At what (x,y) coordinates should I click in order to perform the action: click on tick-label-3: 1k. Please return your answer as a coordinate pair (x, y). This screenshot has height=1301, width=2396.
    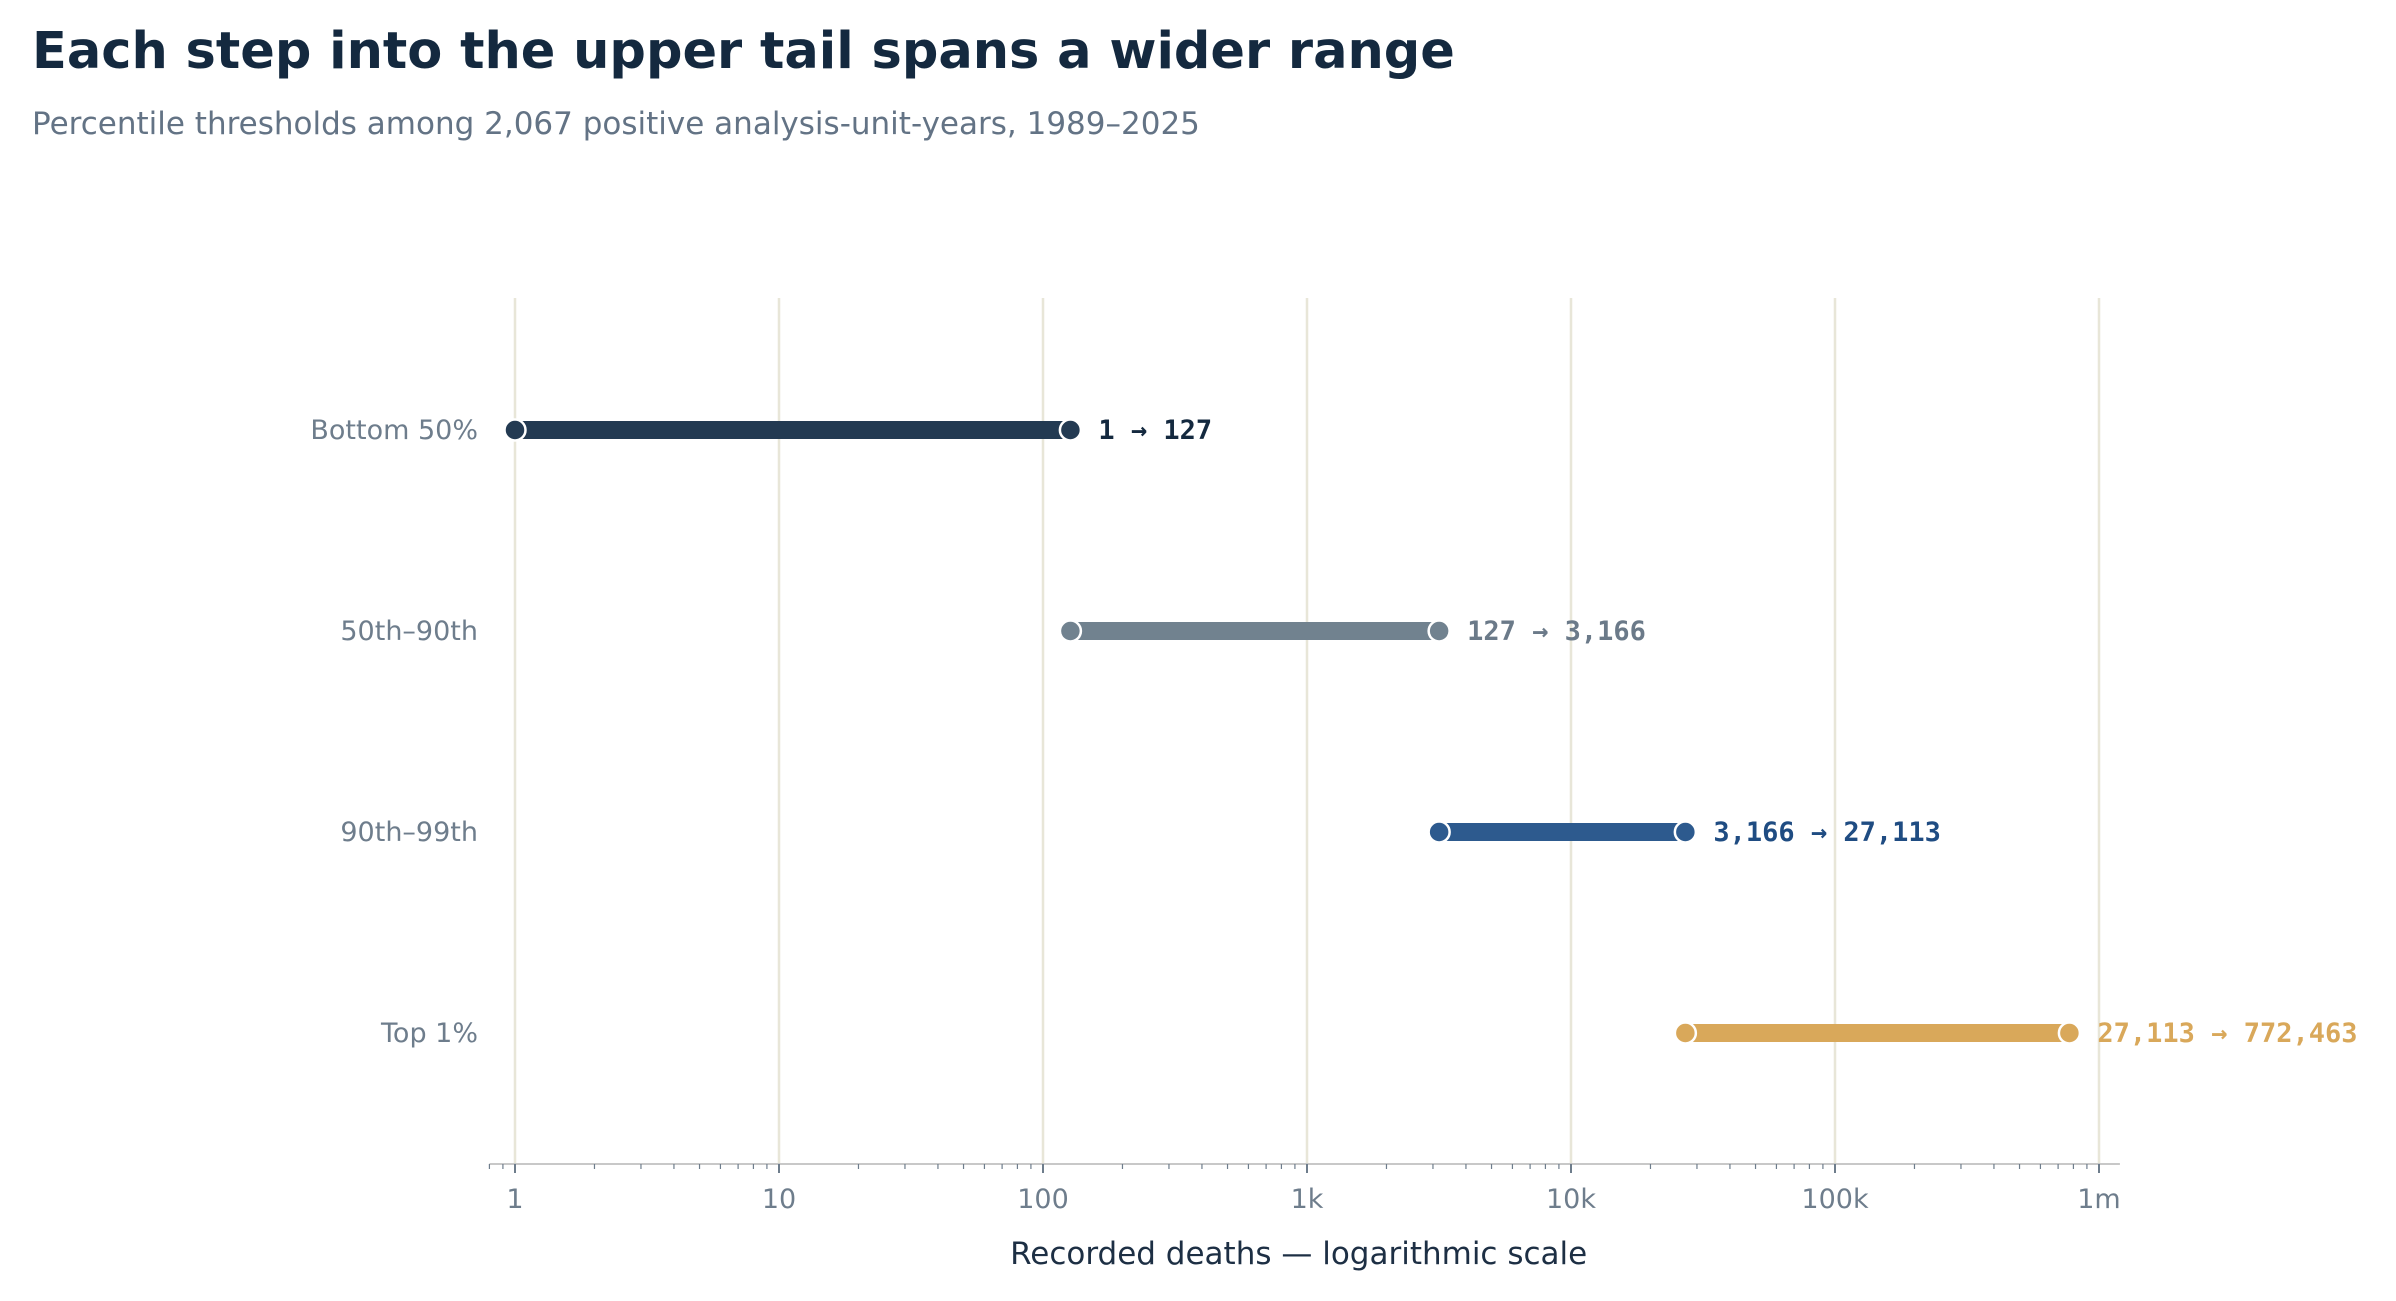
    Looking at the image, I should click on (1307, 1199).